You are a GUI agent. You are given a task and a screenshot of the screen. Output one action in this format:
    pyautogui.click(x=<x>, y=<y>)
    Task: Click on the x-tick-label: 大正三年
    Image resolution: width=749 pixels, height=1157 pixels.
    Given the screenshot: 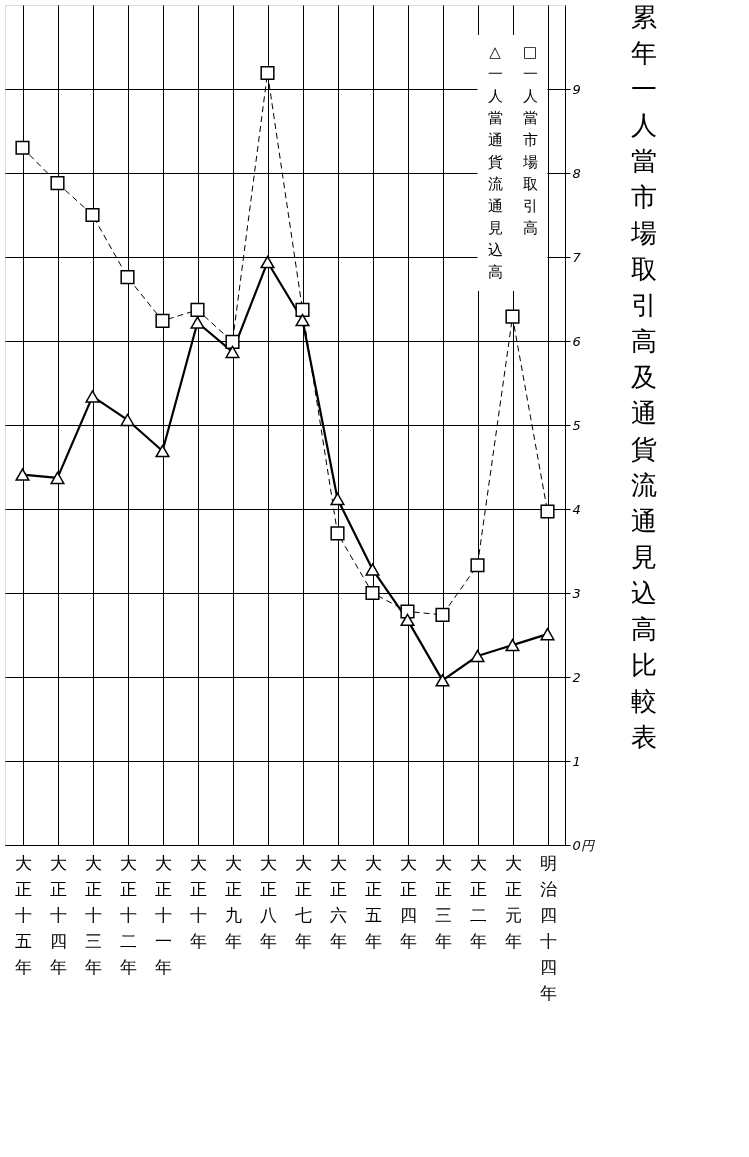 What is the action you would take?
    pyautogui.click(x=443, y=901)
    